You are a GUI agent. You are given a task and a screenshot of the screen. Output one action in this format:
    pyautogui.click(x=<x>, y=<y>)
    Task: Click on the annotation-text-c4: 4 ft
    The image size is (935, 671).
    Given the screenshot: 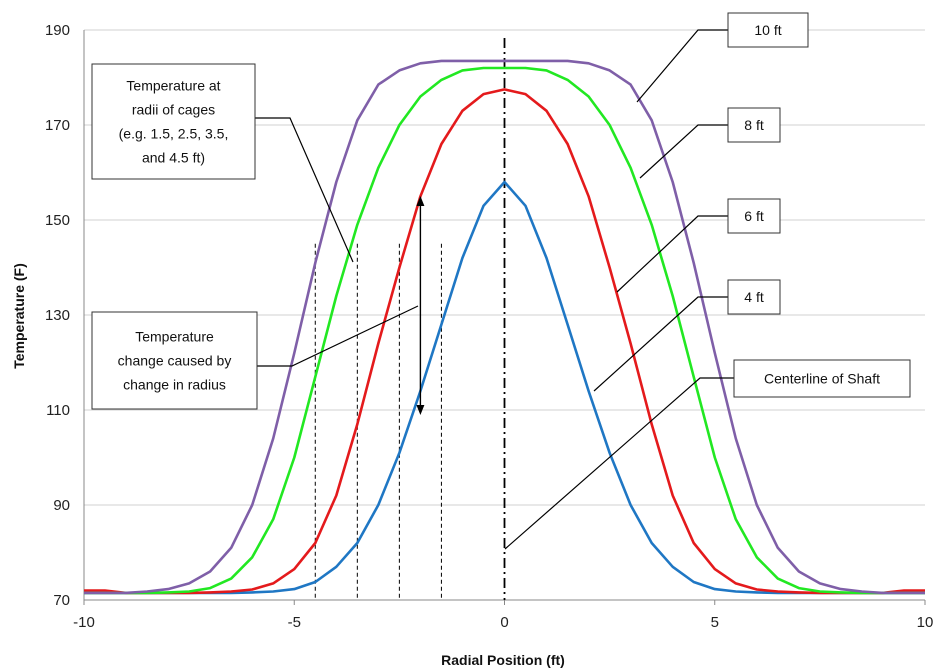 What is the action you would take?
    pyautogui.click(x=754, y=297)
    